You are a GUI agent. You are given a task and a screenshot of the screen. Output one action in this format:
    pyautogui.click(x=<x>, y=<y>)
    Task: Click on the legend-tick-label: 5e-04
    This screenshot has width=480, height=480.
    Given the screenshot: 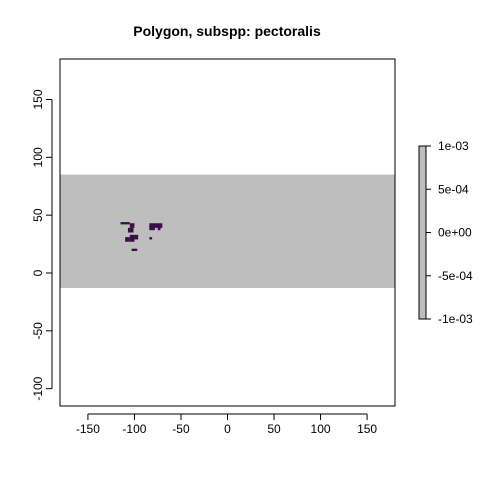 What is the action you would take?
    pyautogui.click(x=453, y=189)
    